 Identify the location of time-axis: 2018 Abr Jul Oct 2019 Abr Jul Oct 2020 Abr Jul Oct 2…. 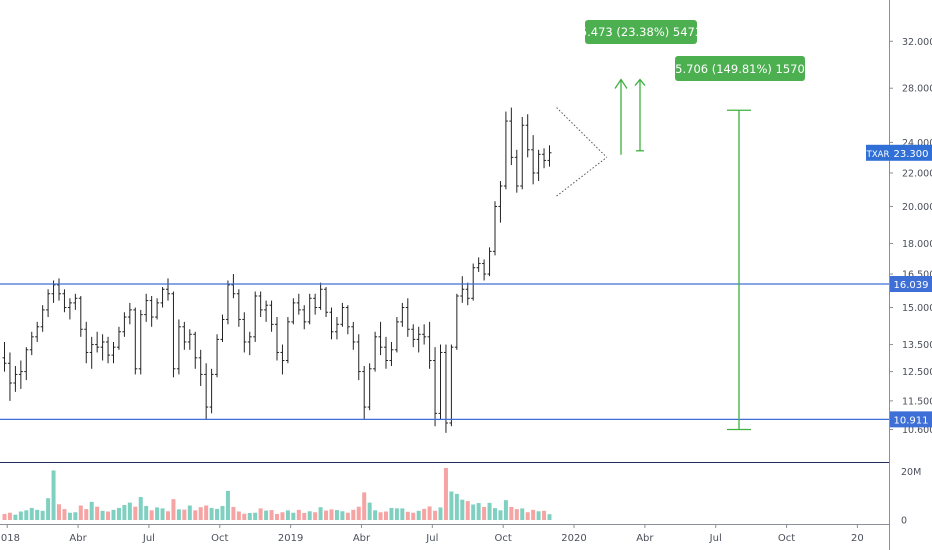
(432, 534).